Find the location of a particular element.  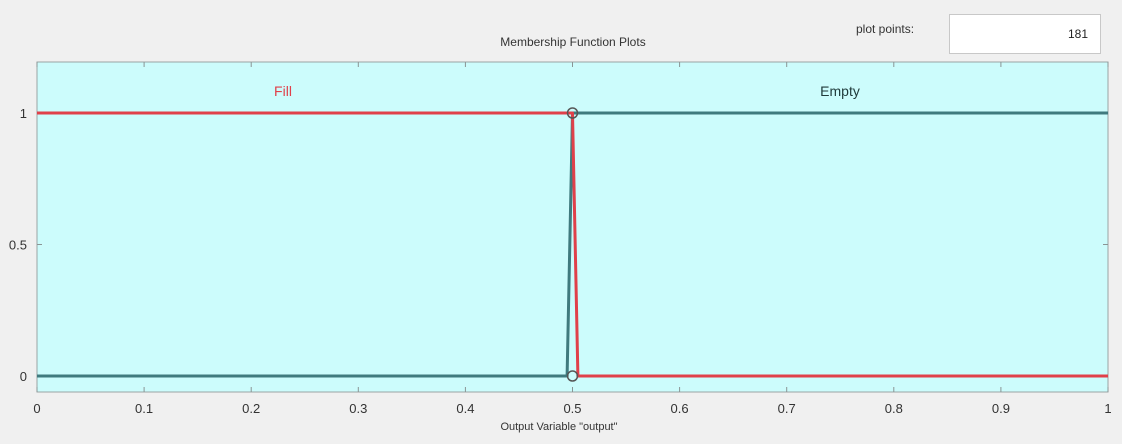

y-tick-label: 0.5 is located at coordinates (18, 245).